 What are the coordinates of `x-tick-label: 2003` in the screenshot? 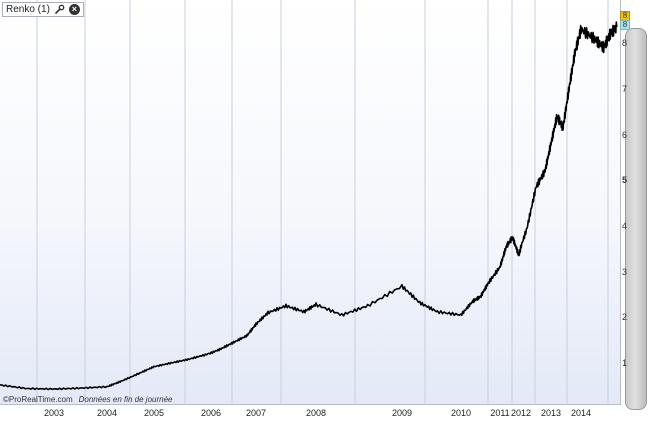 It's located at (54, 413).